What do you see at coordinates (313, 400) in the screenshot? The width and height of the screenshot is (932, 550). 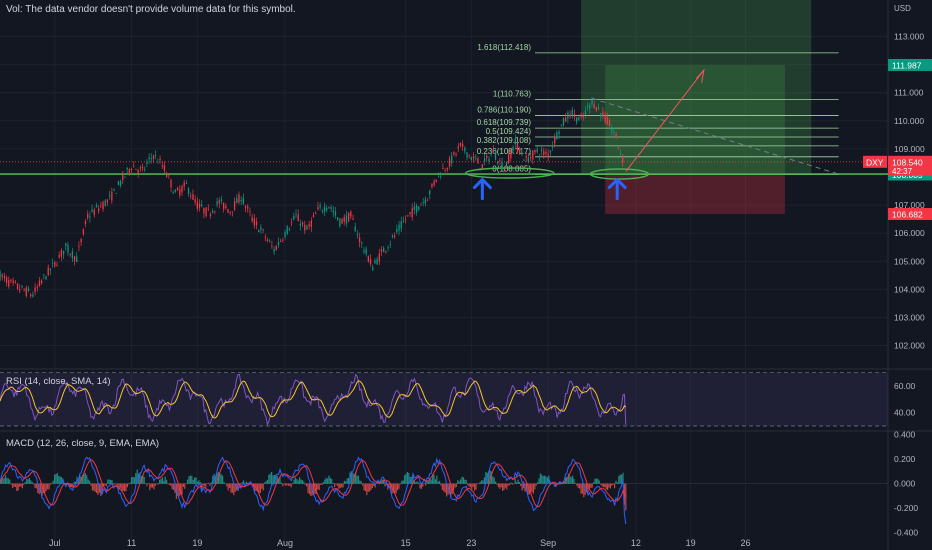 I see `rsi-line` at bounding box center [313, 400].